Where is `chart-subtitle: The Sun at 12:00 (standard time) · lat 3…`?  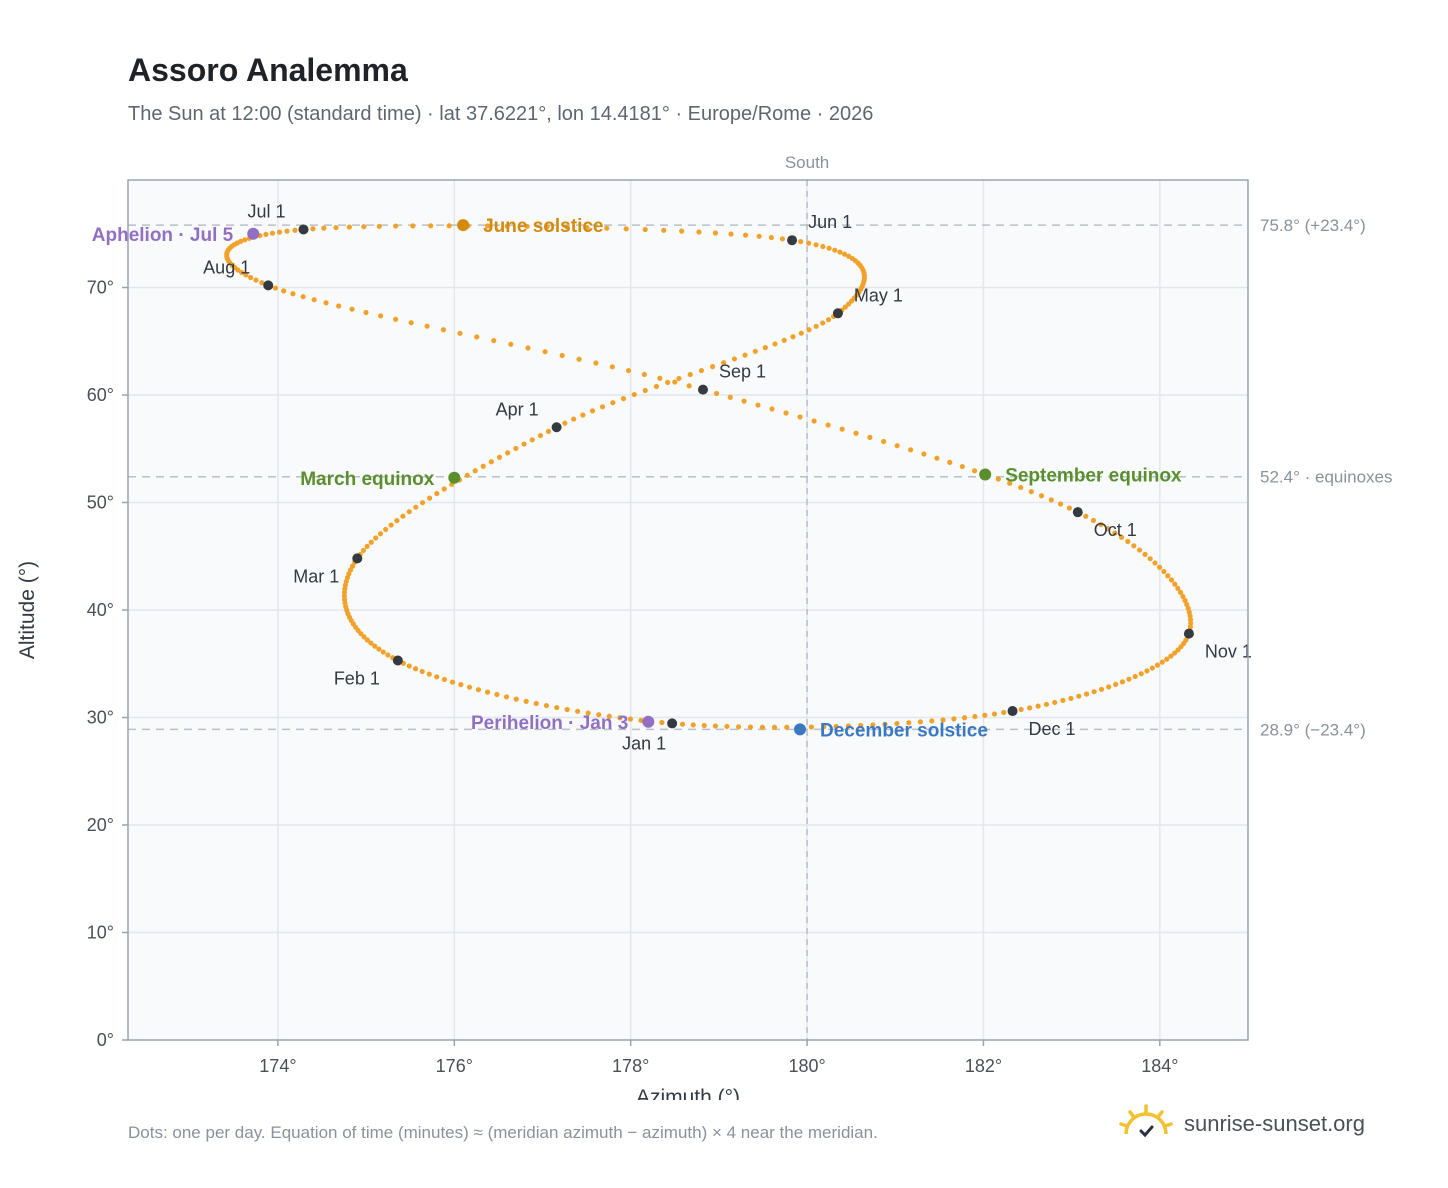 chart-subtitle: The Sun at 12:00 (standard time) · lat 3… is located at coordinates (501, 114).